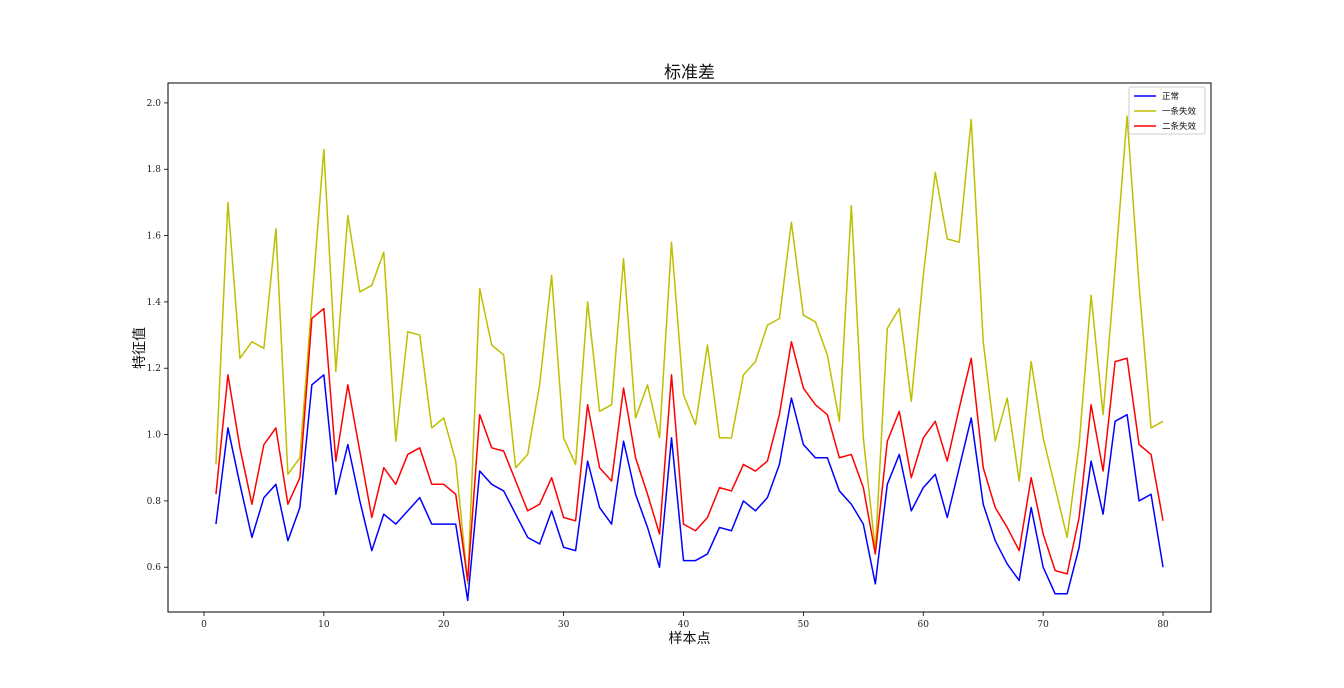 This screenshot has width=1344, height=688. I want to click on x-tick-label: 30, so click(564, 625).